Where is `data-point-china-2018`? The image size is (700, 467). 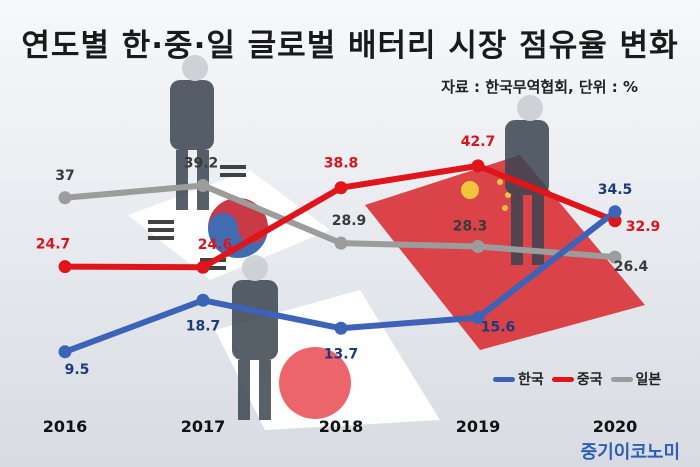 data-point-china-2018 is located at coordinates (341, 188).